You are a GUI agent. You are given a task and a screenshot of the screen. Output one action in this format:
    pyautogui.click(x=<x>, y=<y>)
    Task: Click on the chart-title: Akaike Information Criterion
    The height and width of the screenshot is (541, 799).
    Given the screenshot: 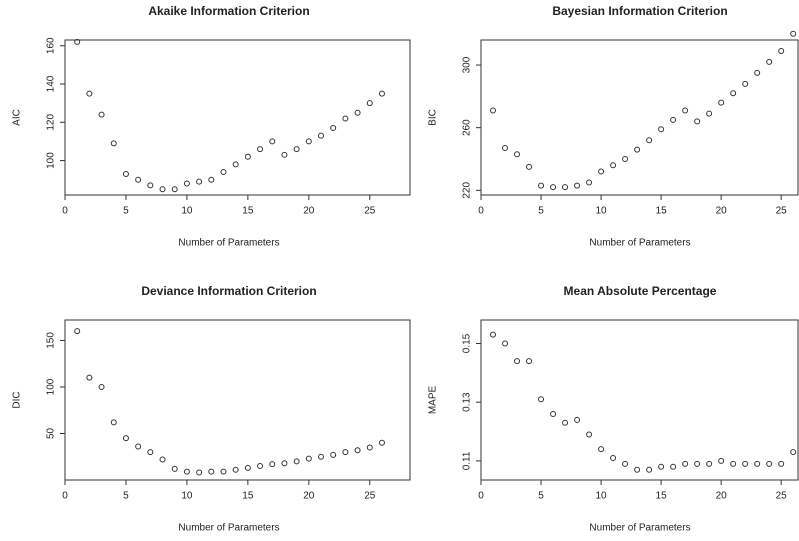 What is the action you would take?
    pyautogui.click(x=228, y=11)
    